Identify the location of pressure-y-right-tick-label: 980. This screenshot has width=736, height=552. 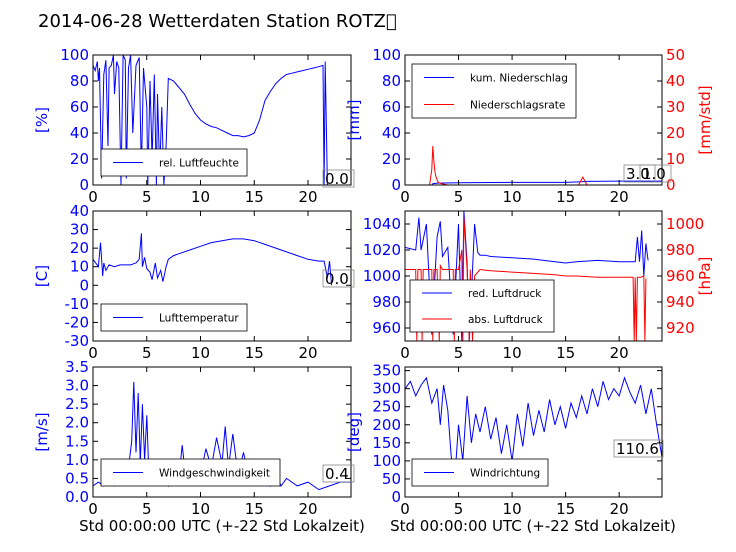
(680, 250).